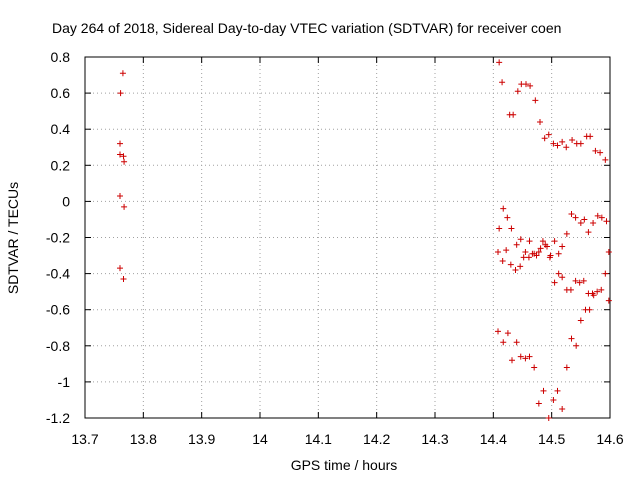 The height and width of the screenshot is (480, 640). Describe the element at coordinates (260, 439) in the screenshot. I see `x-tick-label: 14` at that location.